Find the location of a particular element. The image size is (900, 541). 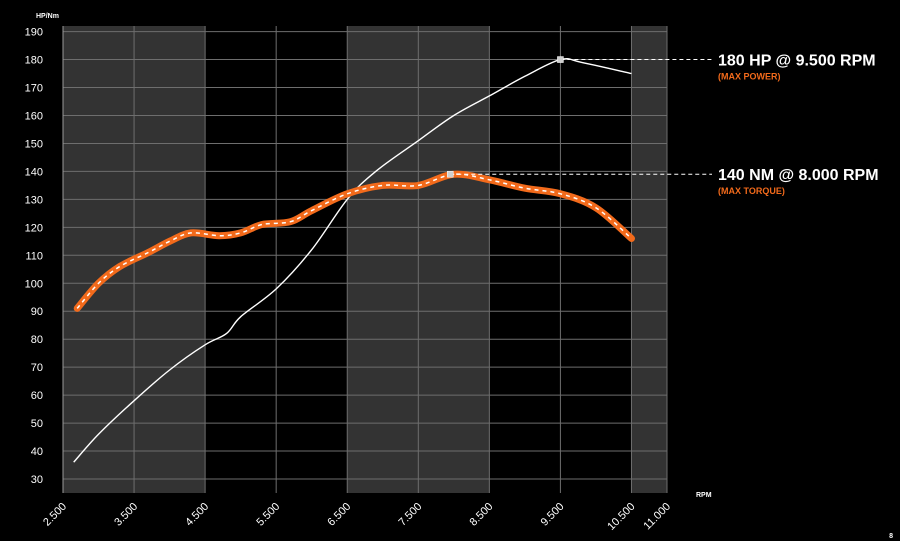

y-tick-label: 60 is located at coordinates (37, 396).